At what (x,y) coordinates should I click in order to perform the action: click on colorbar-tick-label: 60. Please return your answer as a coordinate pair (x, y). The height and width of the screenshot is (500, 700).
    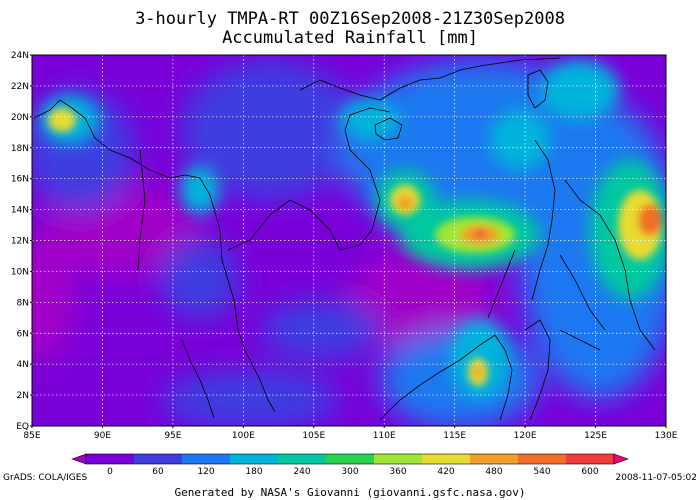
    Looking at the image, I should click on (158, 472).